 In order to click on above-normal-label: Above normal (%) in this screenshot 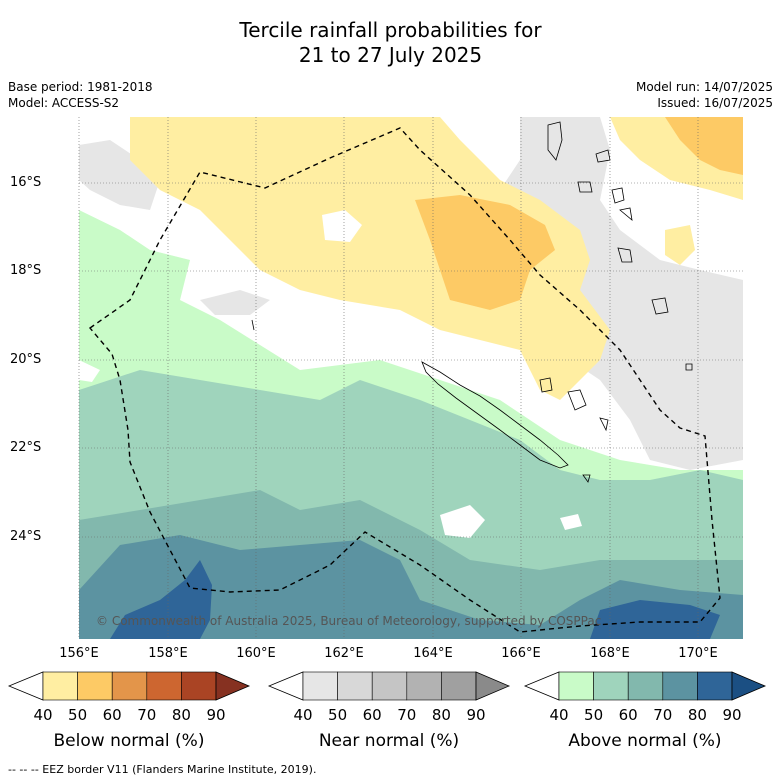, I will do `click(645, 741)`.